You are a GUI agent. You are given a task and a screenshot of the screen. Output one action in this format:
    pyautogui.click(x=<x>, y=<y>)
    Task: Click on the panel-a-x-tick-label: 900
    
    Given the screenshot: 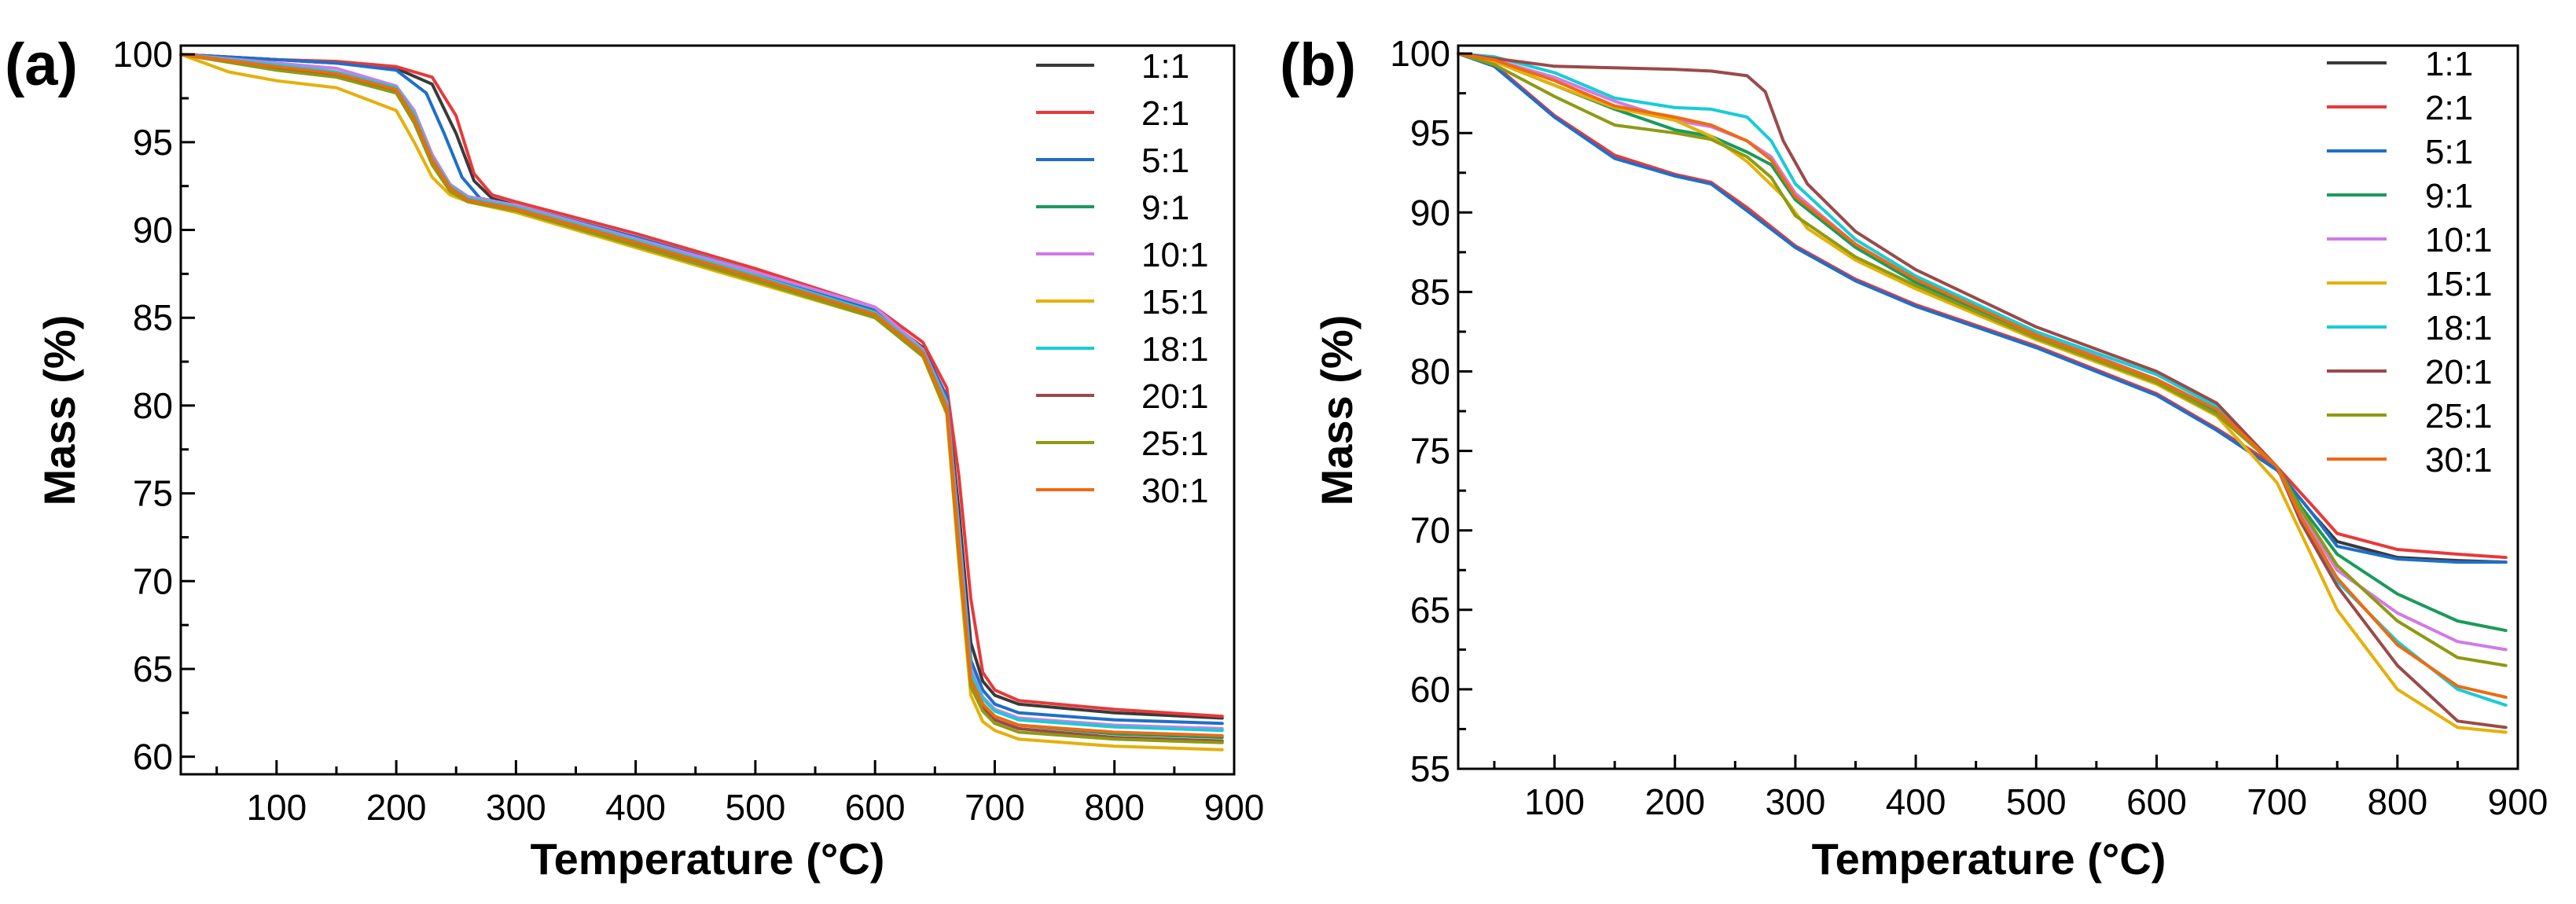 What is the action you would take?
    pyautogui.click(x=1234, y=807)
    